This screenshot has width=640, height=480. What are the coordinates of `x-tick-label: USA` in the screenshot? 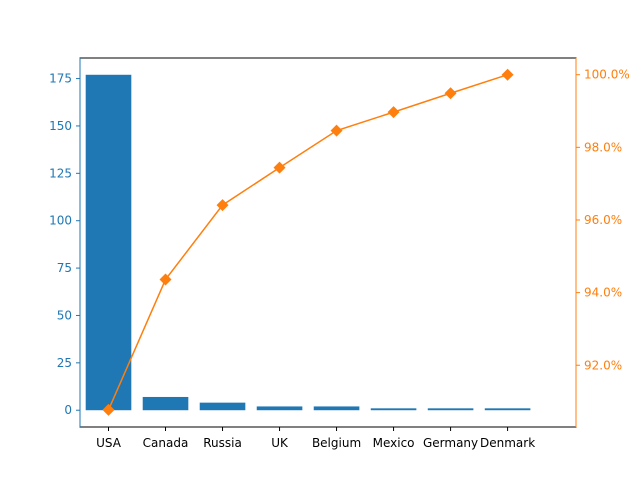 It's located at (109, 443).